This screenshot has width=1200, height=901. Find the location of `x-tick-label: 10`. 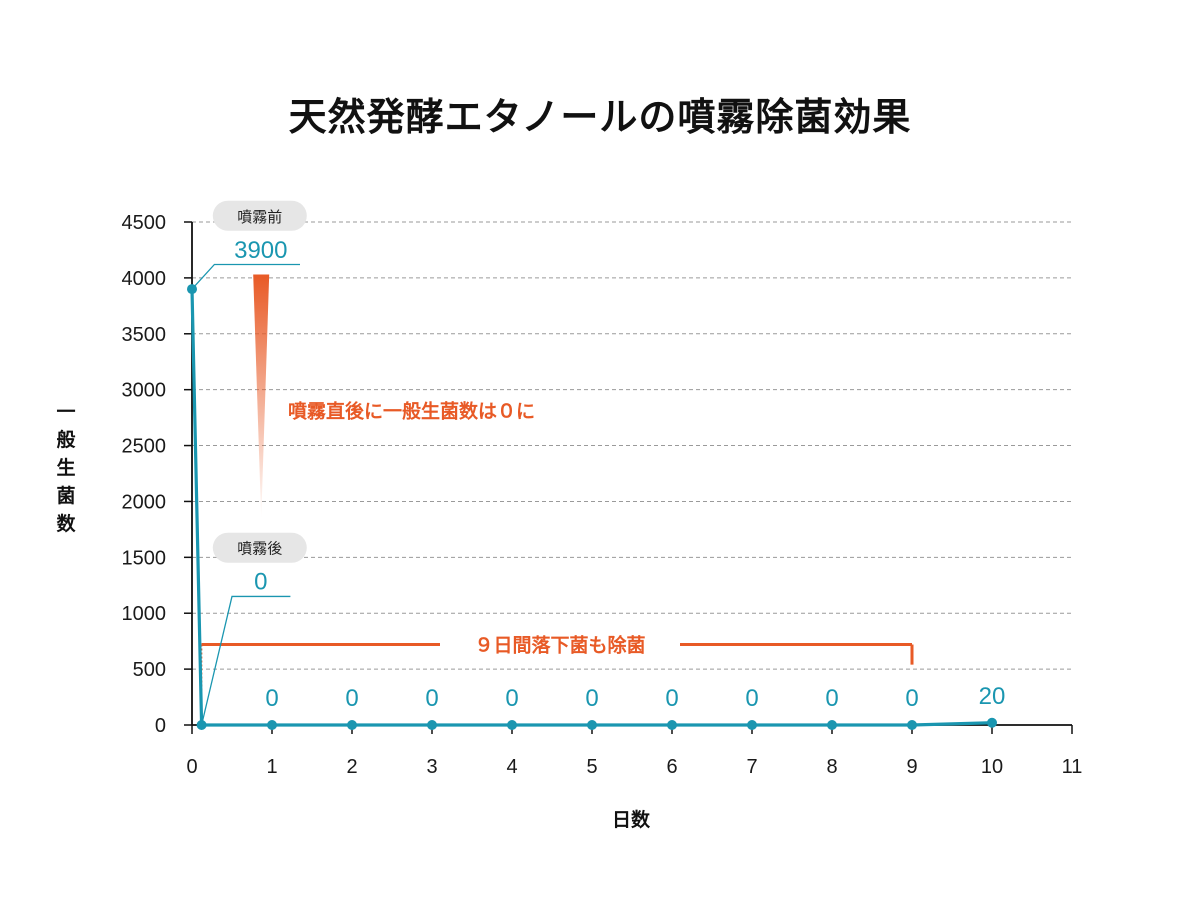

x-tick-label: 10 is located at coordinates (992, 767).